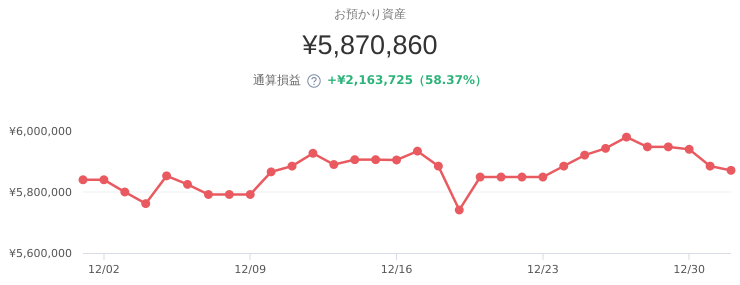 Image resolution: width=740 pixels, height=285 pixels. I want to click on text: +¥2,163,725（58.37%）, so click(407, 80).